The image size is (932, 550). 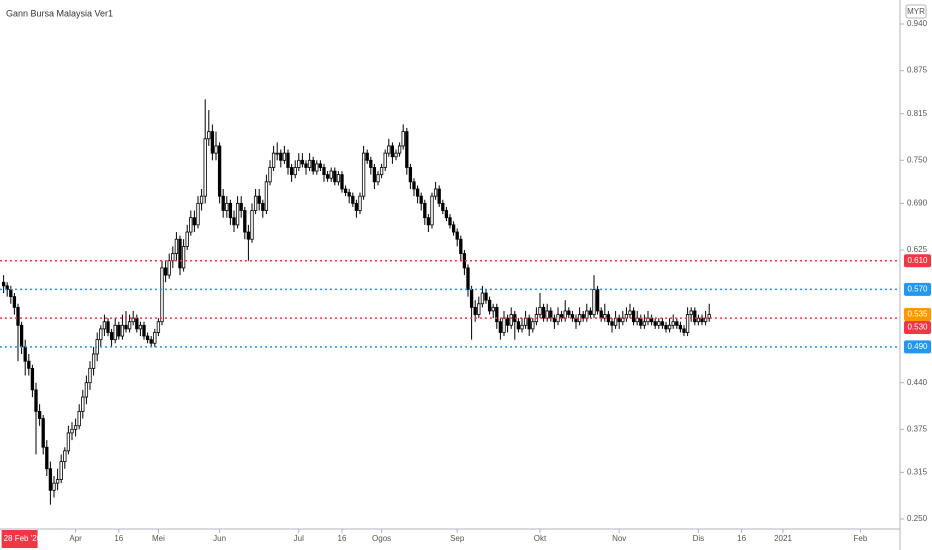 I want to click on x-tick-label: Sep, so click(x=457, y=538).